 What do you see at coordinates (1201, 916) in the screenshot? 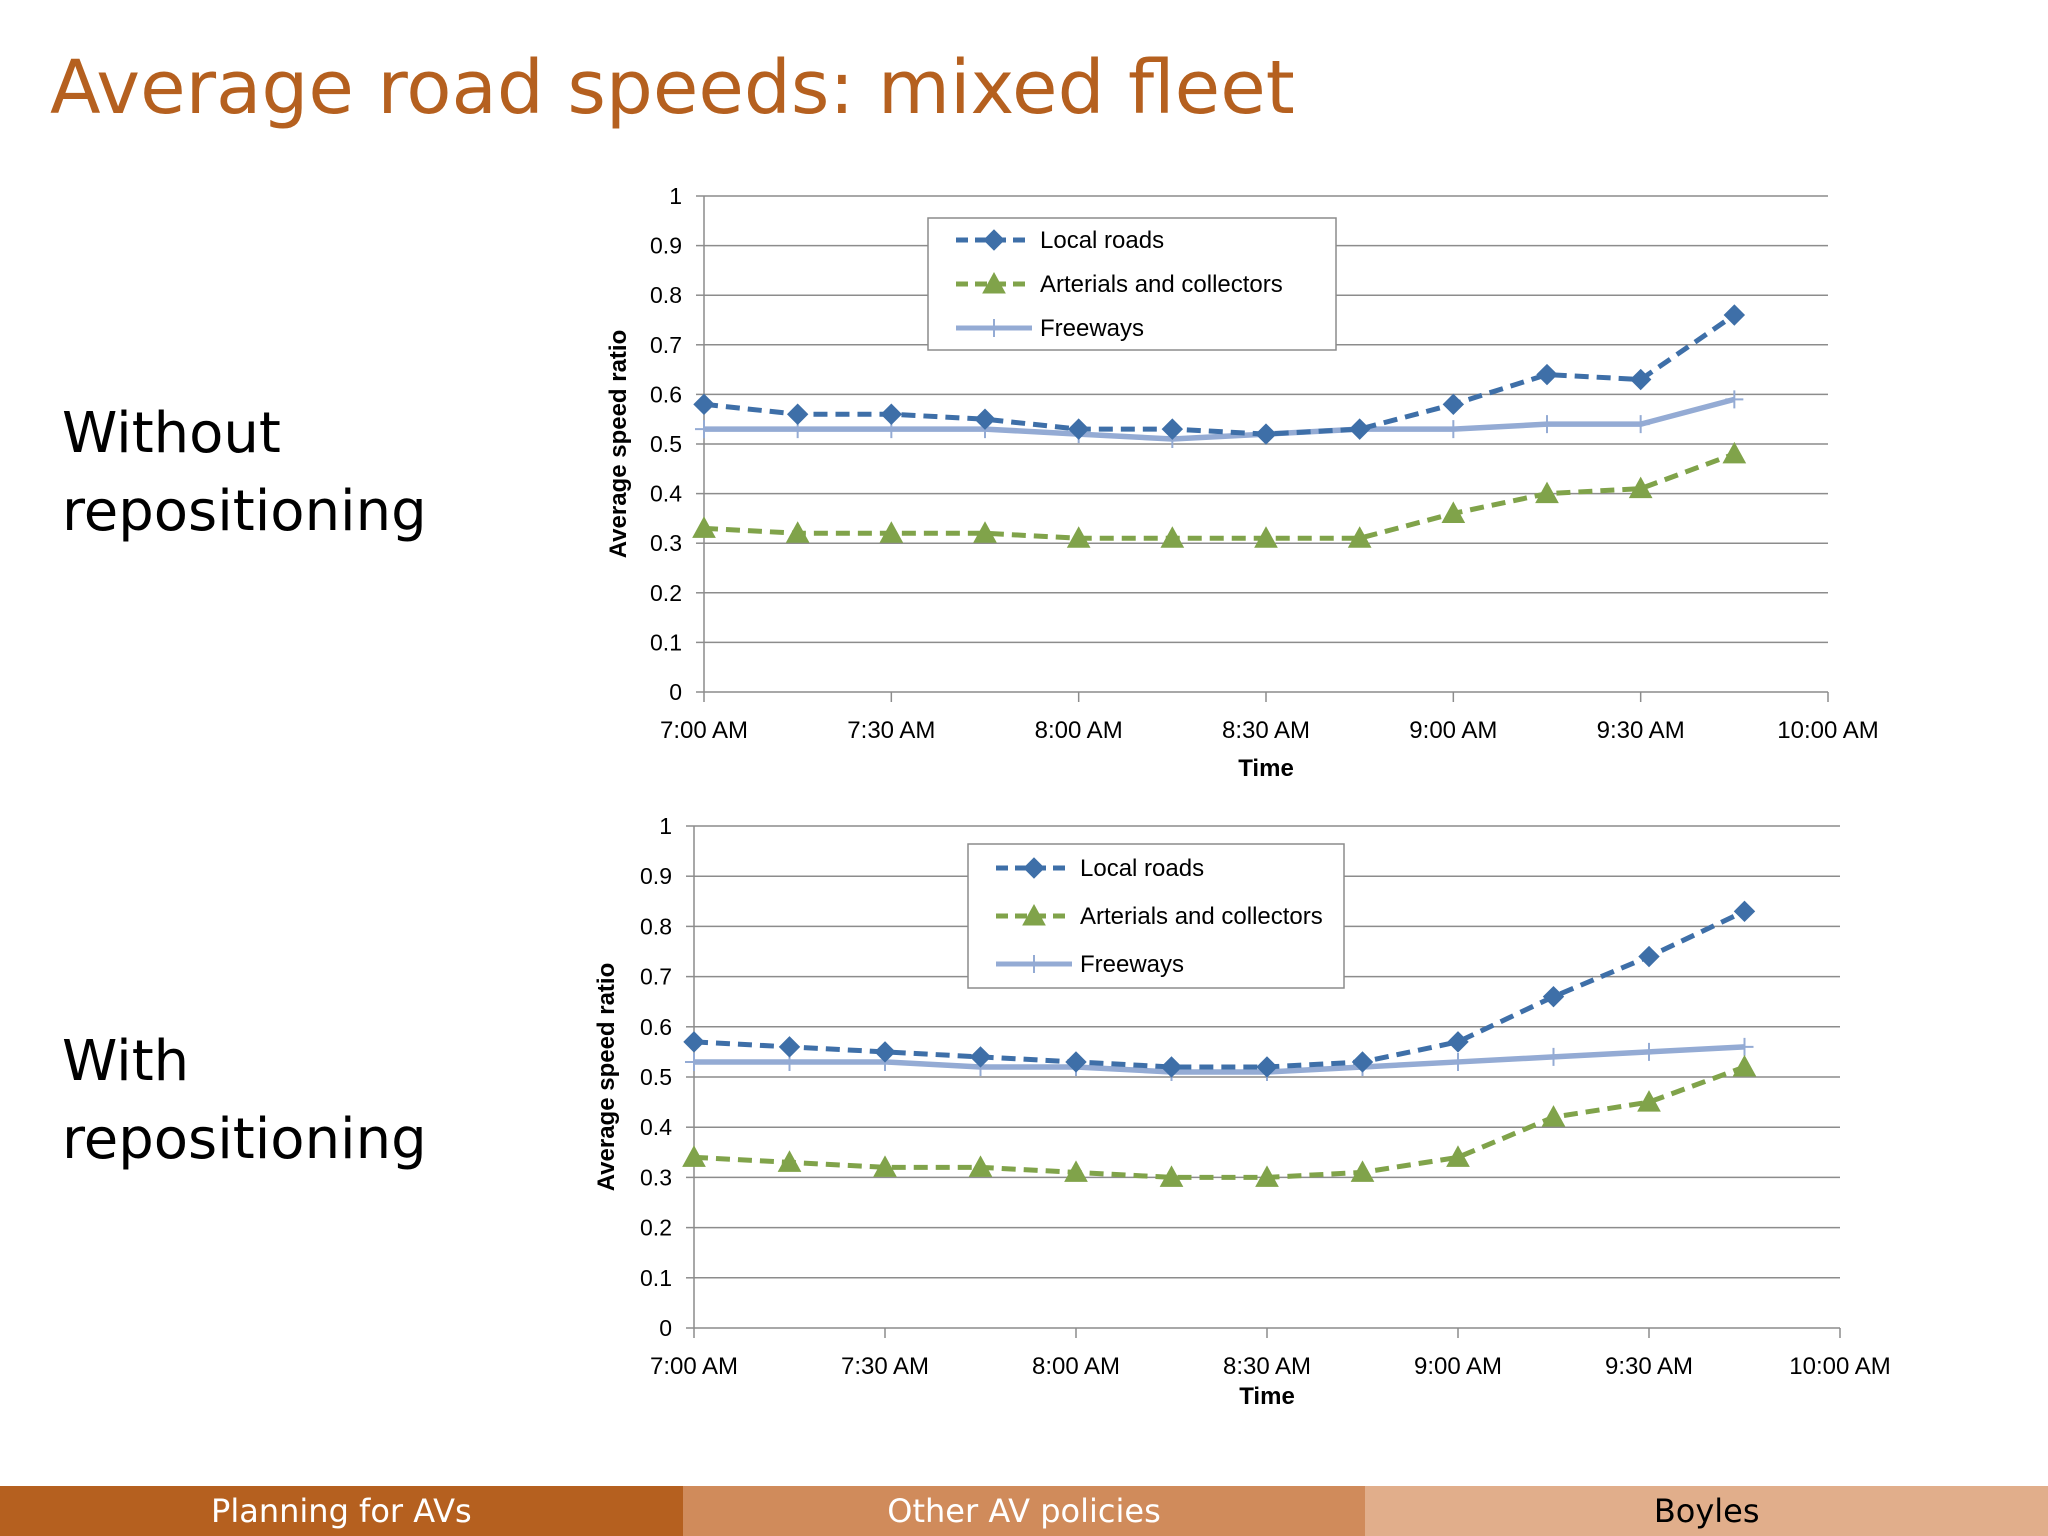
I see `legend-label: Arterials and collectors` at bounding box center [1201, 916].